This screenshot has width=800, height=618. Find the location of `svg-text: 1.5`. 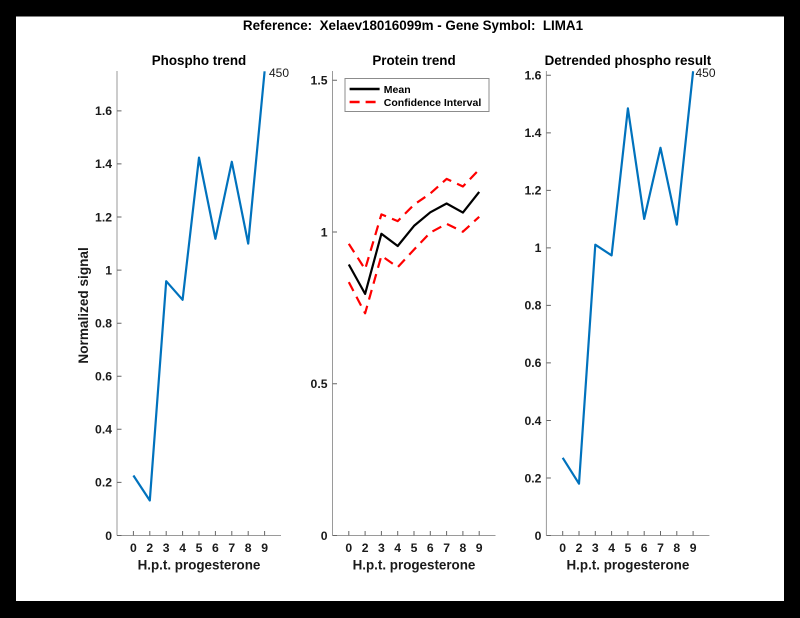

svg-text: 1.5 is located at coordinates (319, 81).